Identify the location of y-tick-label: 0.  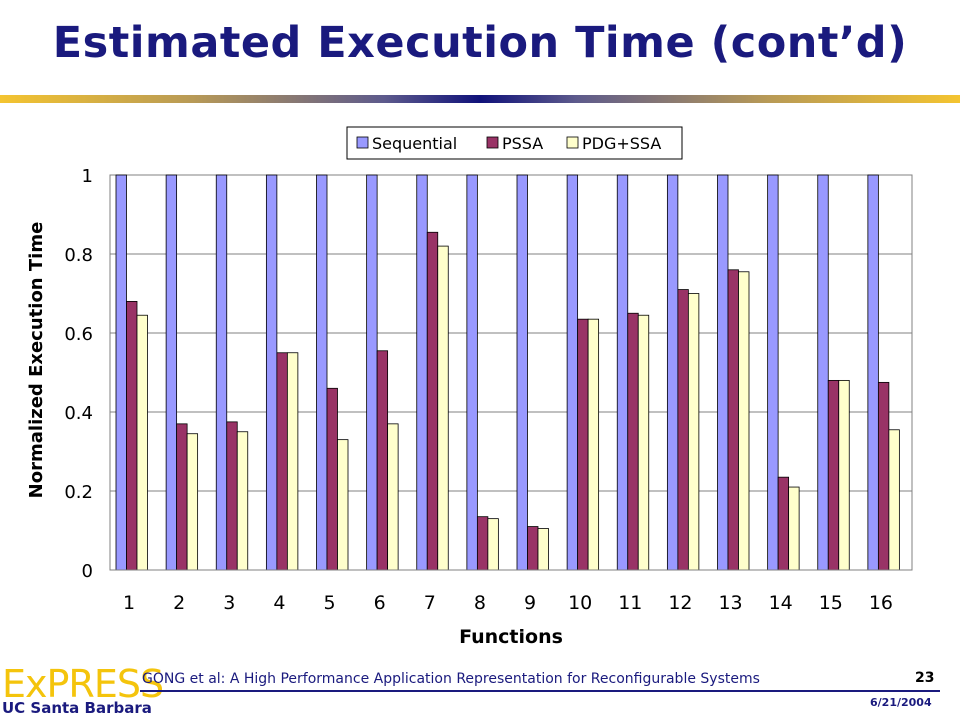
(87, 571).